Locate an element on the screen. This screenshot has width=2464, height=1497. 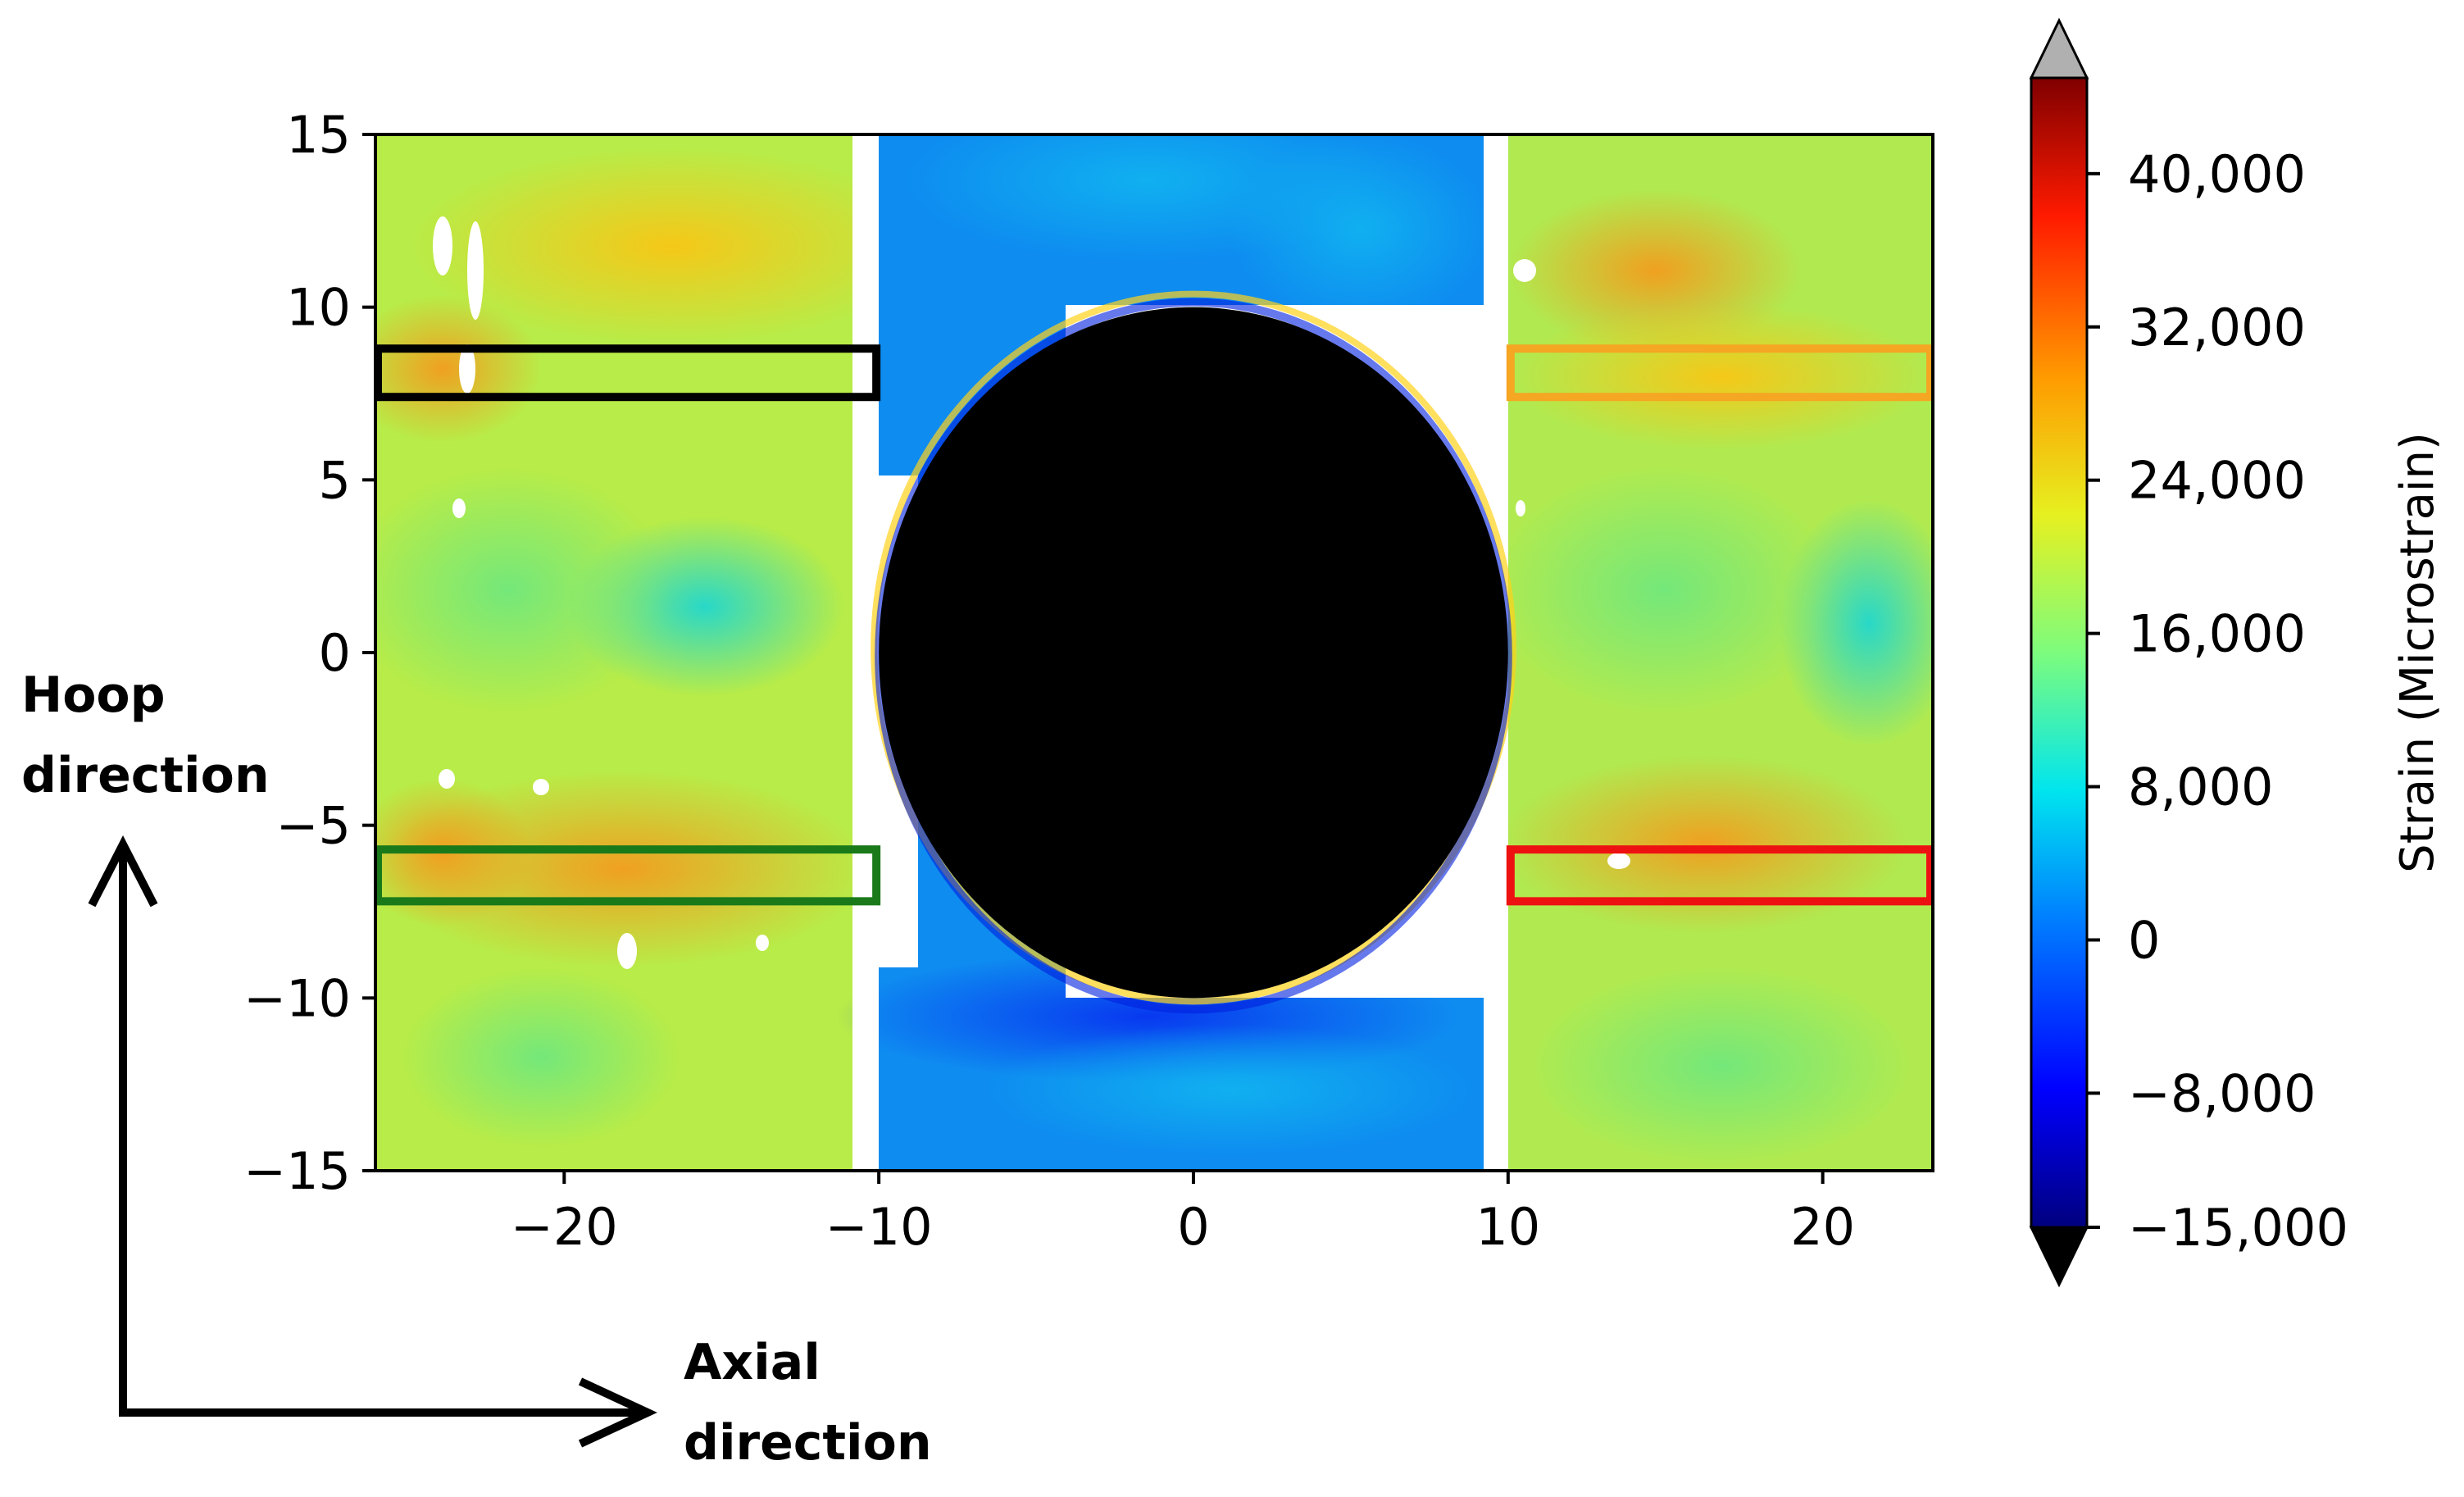
colorbar-over-arrow is located at coordinates (2059, 48).